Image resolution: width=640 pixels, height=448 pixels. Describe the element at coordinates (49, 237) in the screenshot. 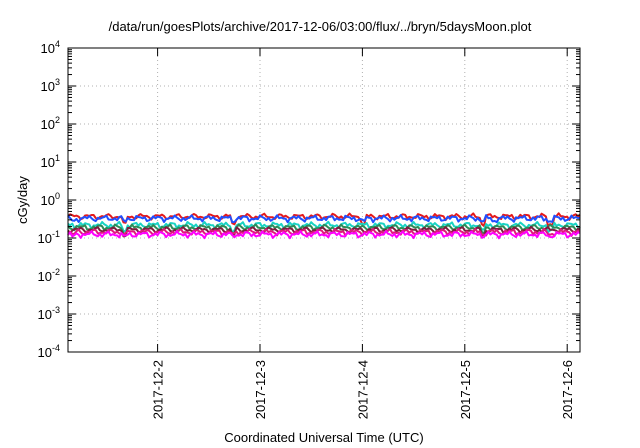

I see `y-tick-label: 10⁻¹` at that location.